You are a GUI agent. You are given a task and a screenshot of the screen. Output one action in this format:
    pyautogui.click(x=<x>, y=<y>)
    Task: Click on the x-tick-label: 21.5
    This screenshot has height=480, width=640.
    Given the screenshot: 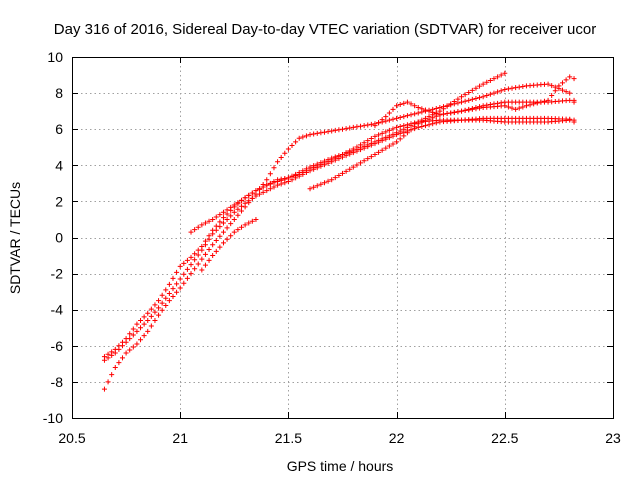 What is the action you would take?
    pyautogui.click(x=288, y=438)
    